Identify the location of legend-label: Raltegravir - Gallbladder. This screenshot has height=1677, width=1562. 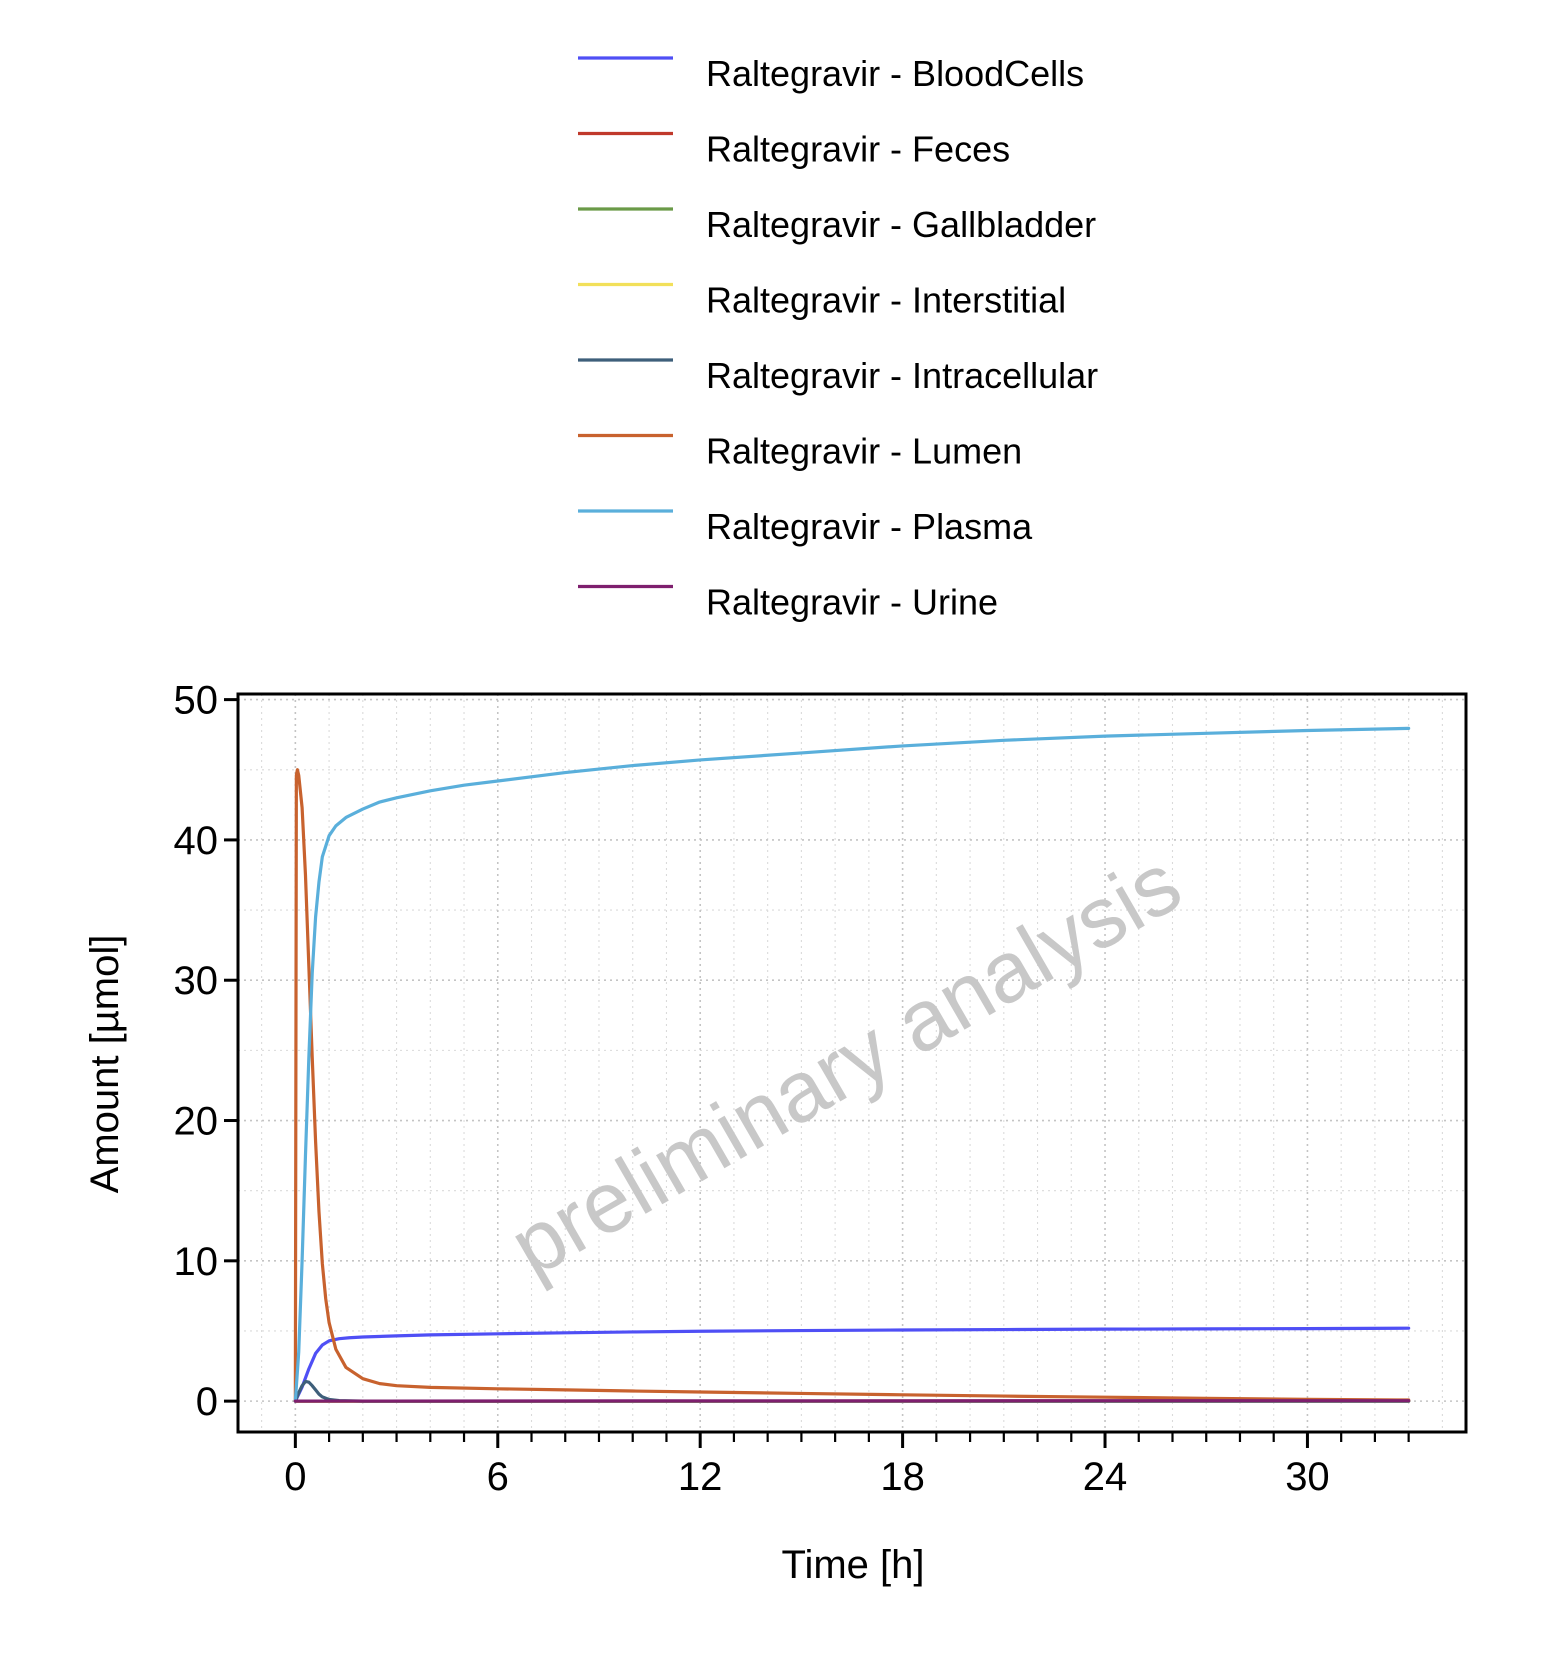
(901, 224).